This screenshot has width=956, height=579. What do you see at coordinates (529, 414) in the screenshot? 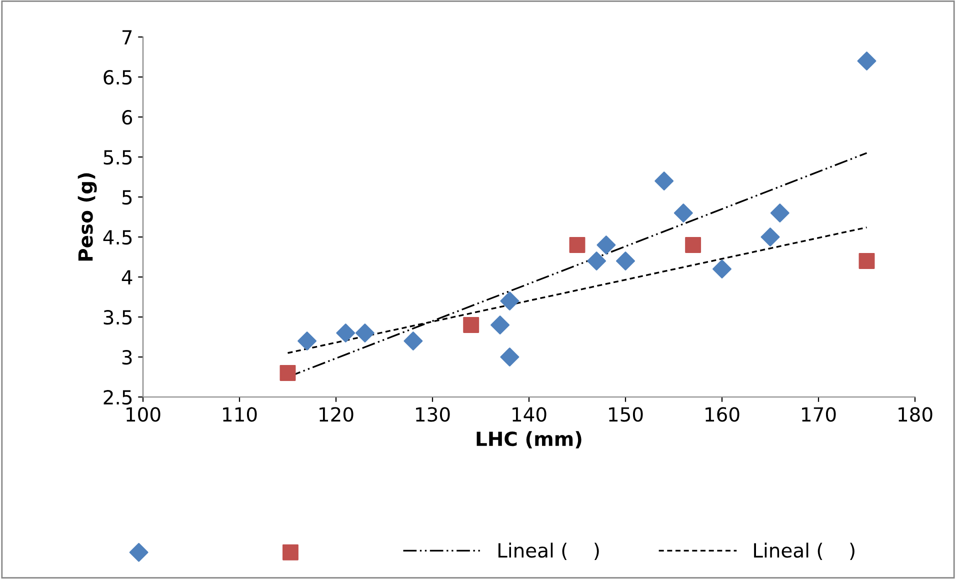
I see `x-tick-label: 140` at bounding box center [529, 414].